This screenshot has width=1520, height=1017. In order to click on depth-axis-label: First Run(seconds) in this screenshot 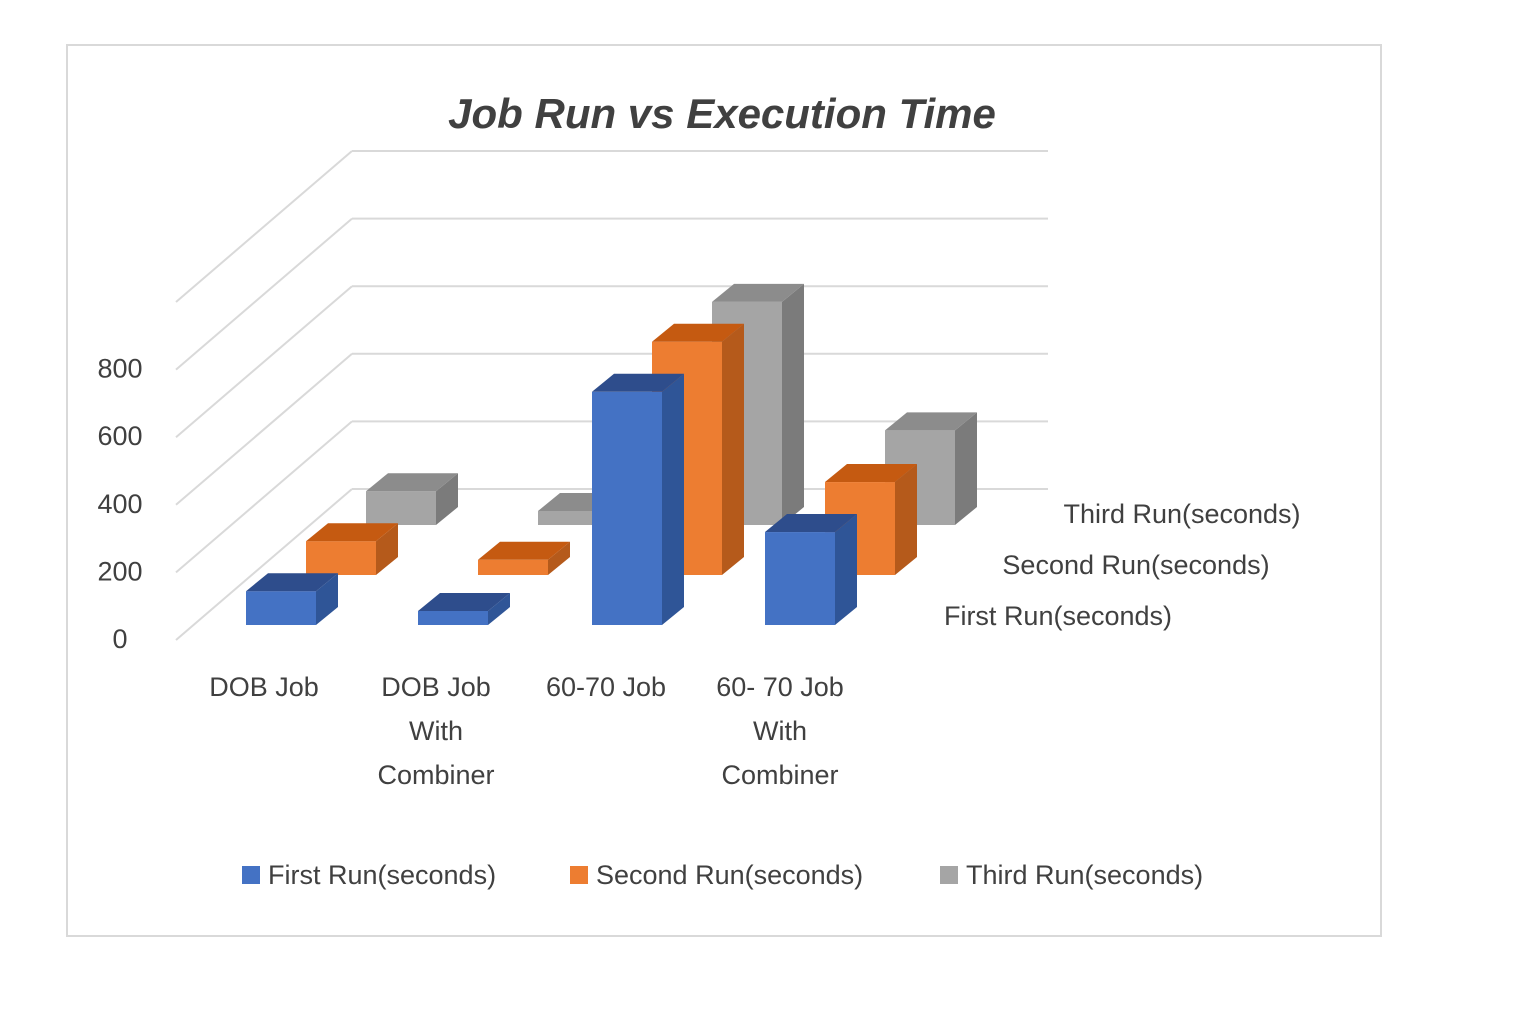, I will do `click(1058, 616)`.